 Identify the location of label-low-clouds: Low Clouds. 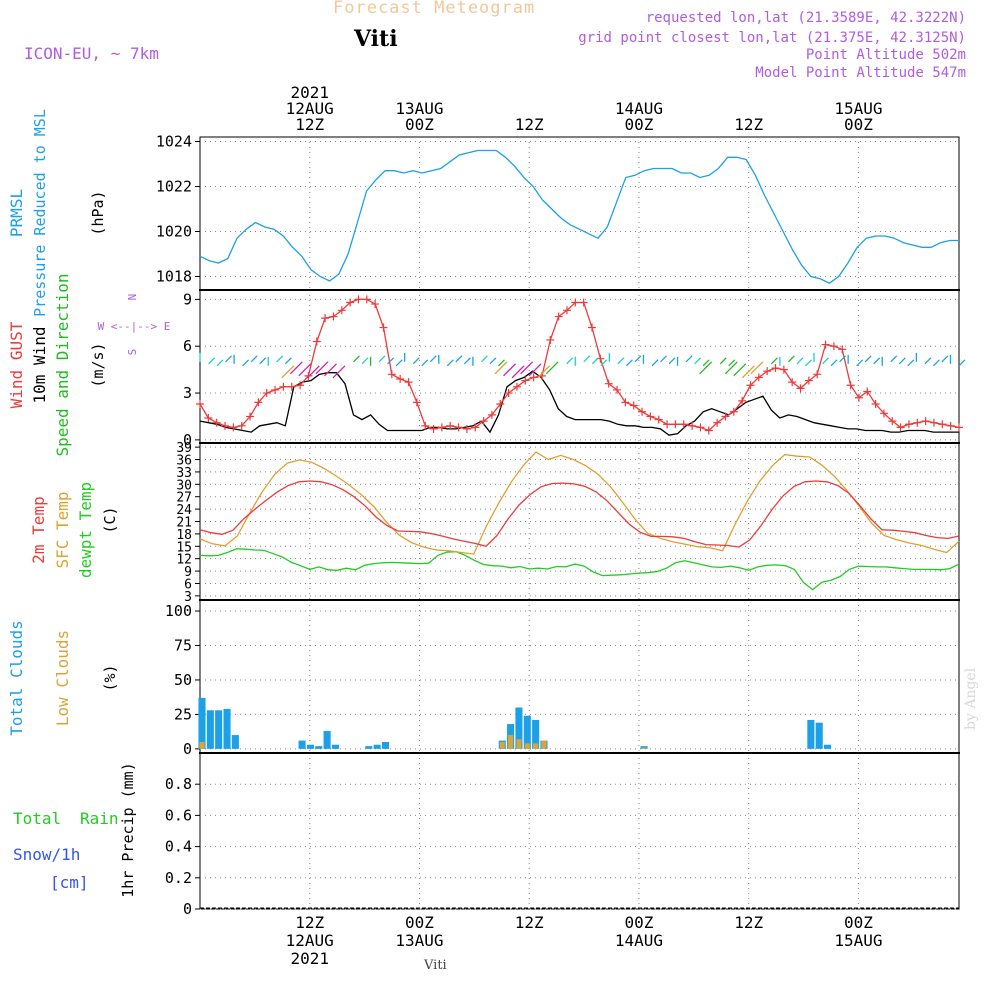
(62, 678).